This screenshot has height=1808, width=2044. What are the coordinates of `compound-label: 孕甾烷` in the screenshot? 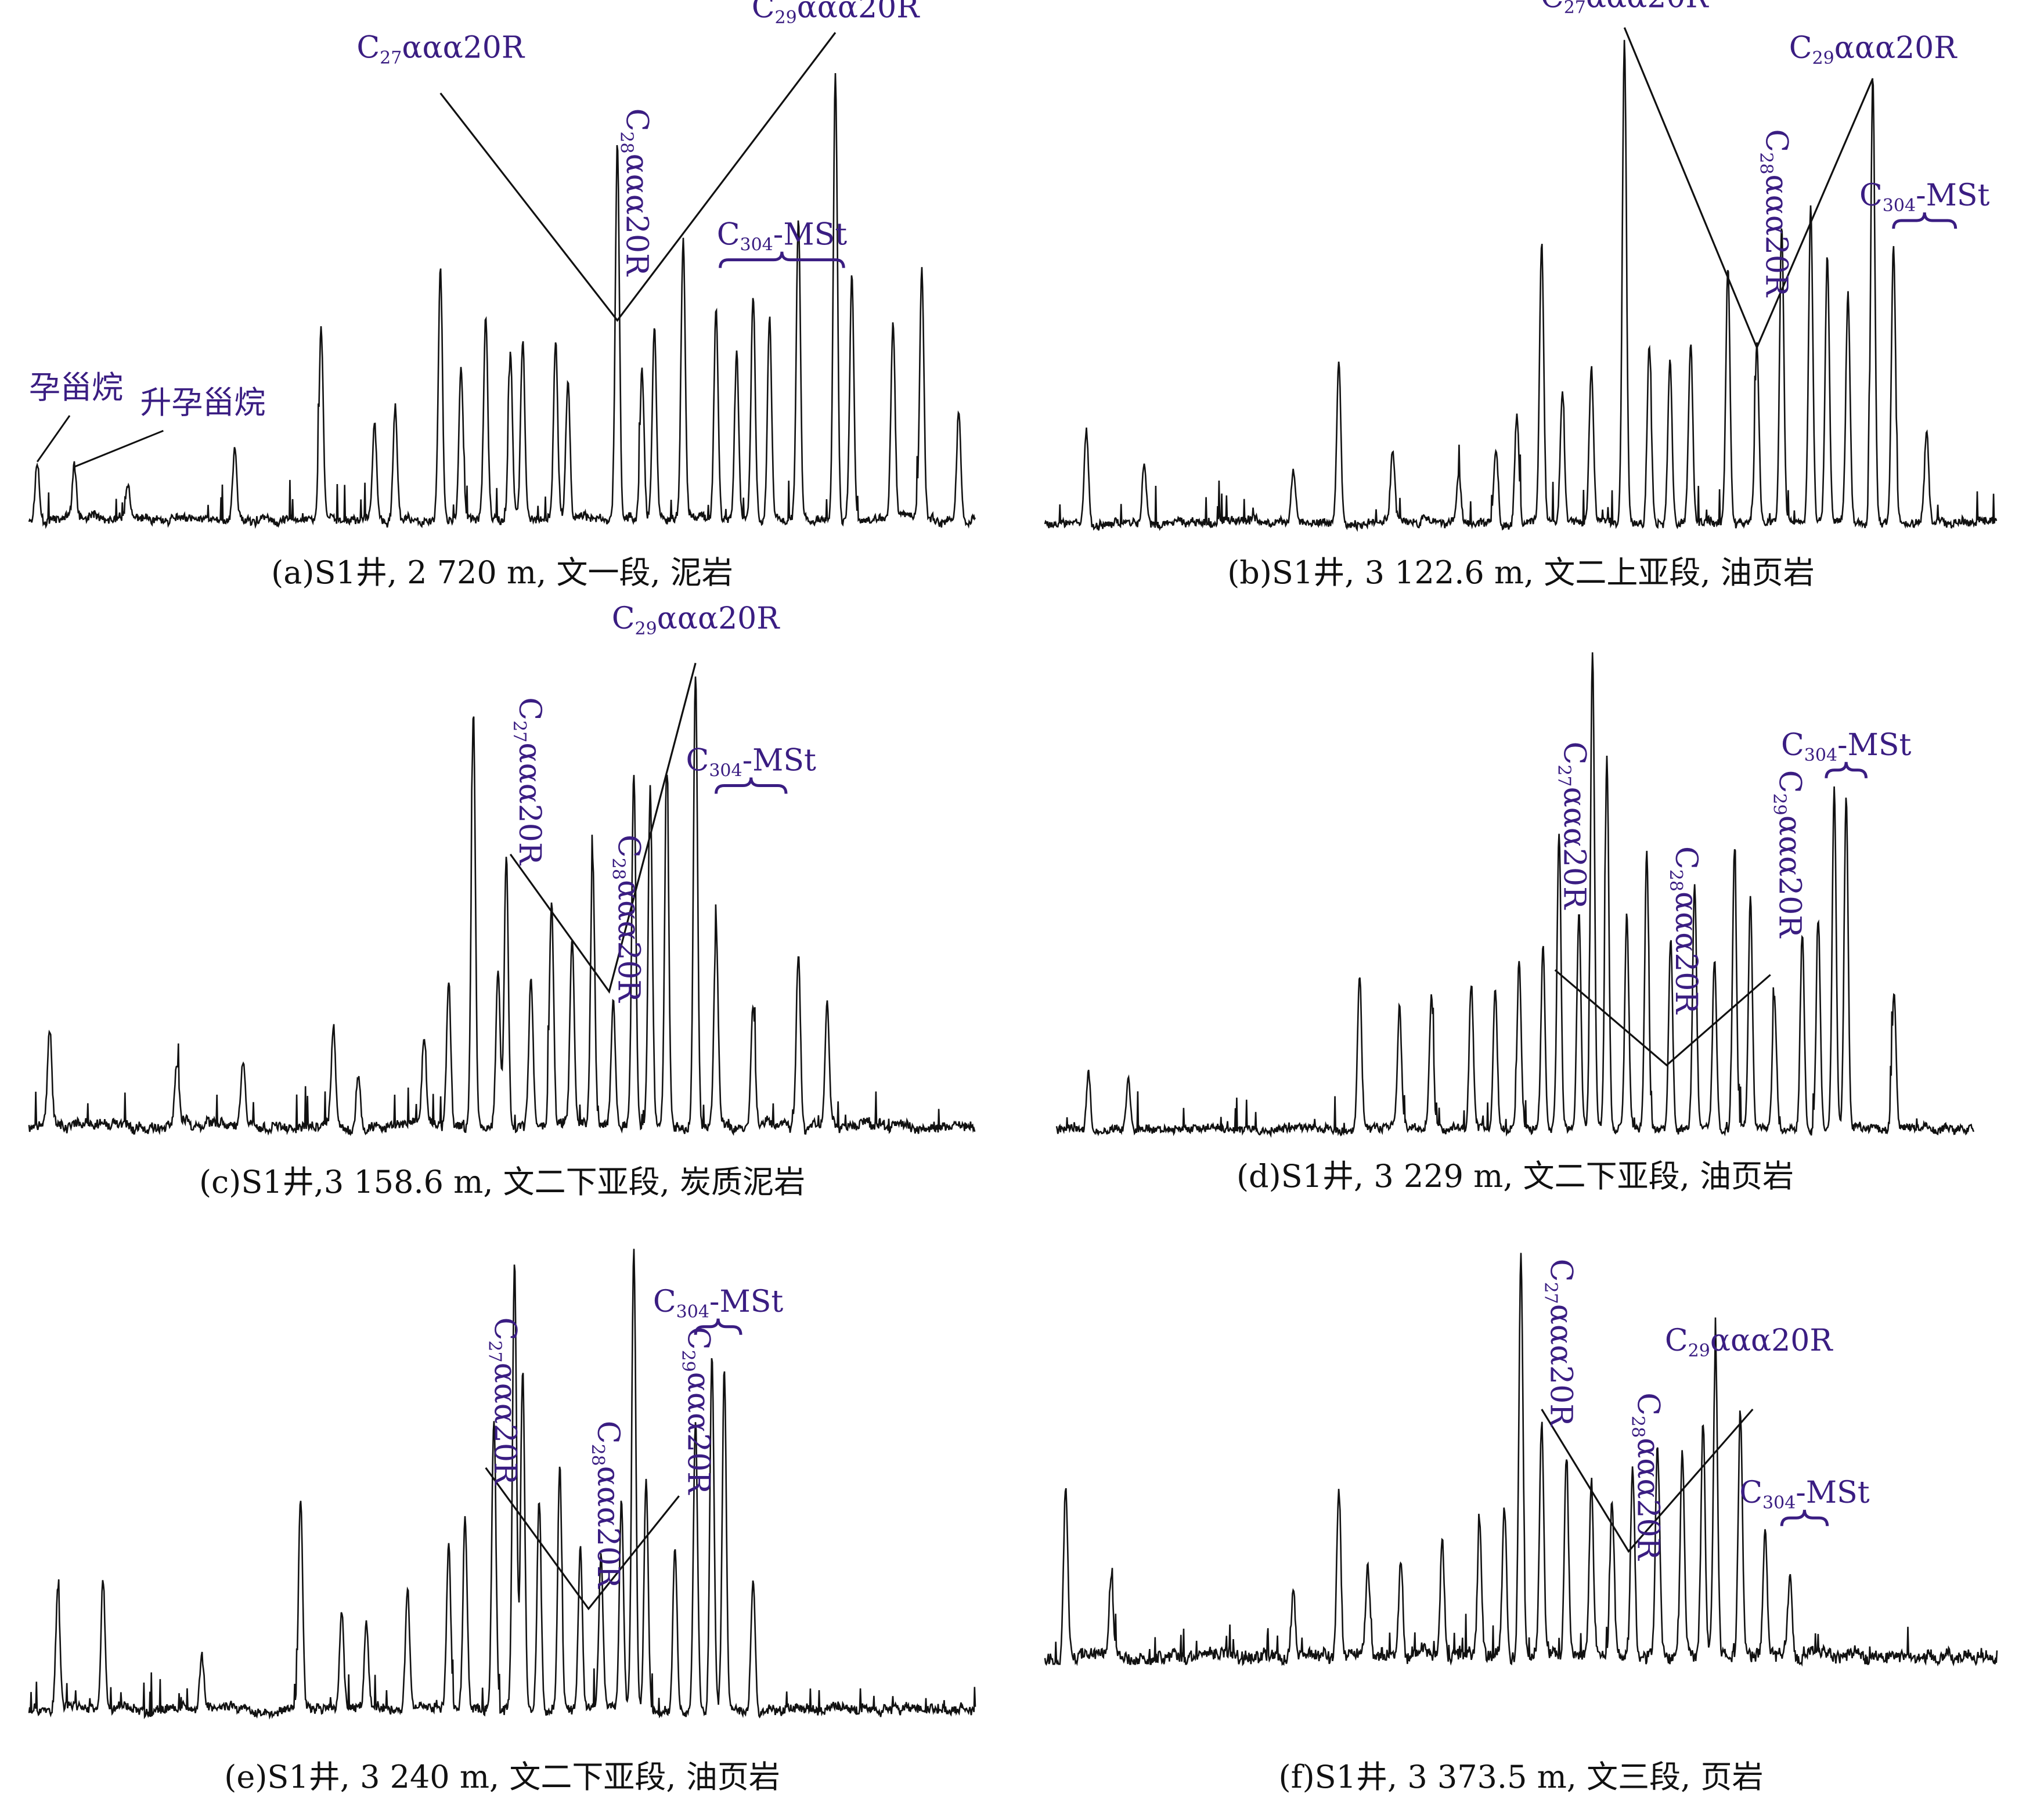 It's located at (76, 388).